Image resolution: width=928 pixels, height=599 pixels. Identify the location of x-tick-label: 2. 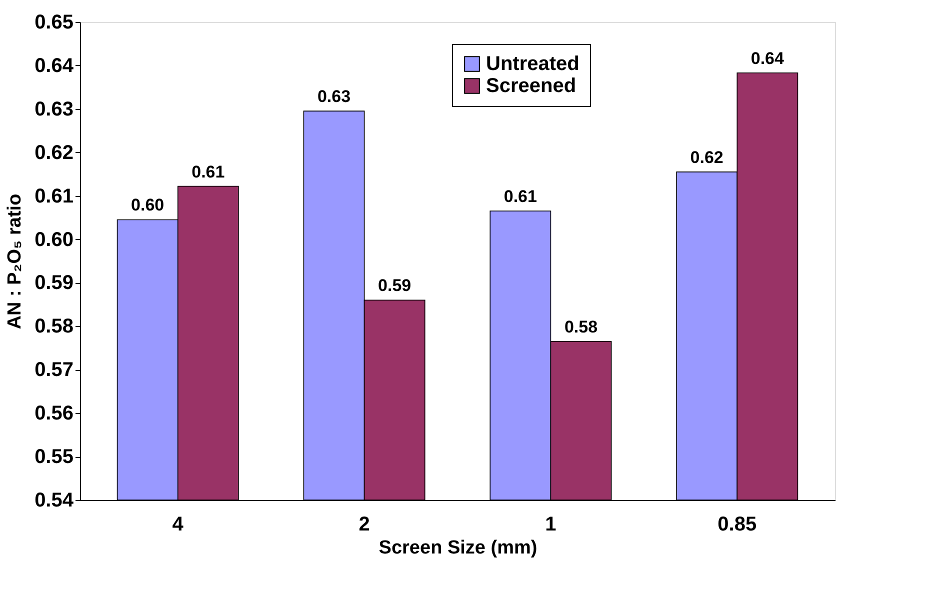
(364, 525).